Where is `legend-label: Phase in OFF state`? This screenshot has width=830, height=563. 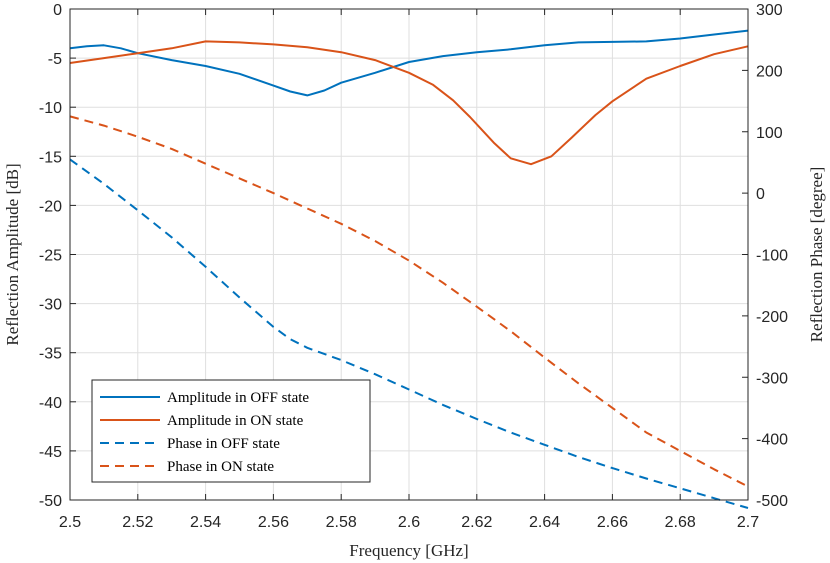 legend-label: Phase in OFF state is located at coordinates (223, 444).